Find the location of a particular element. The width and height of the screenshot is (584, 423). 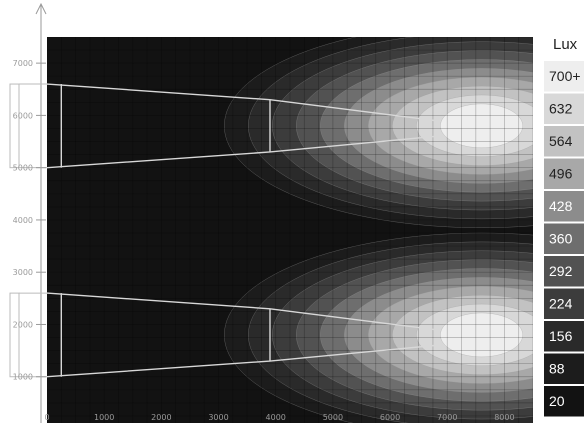

legend: Lux 700+ 632 564 496 428 360 292 224 156 88 20 is located at coordinates (564, 226).